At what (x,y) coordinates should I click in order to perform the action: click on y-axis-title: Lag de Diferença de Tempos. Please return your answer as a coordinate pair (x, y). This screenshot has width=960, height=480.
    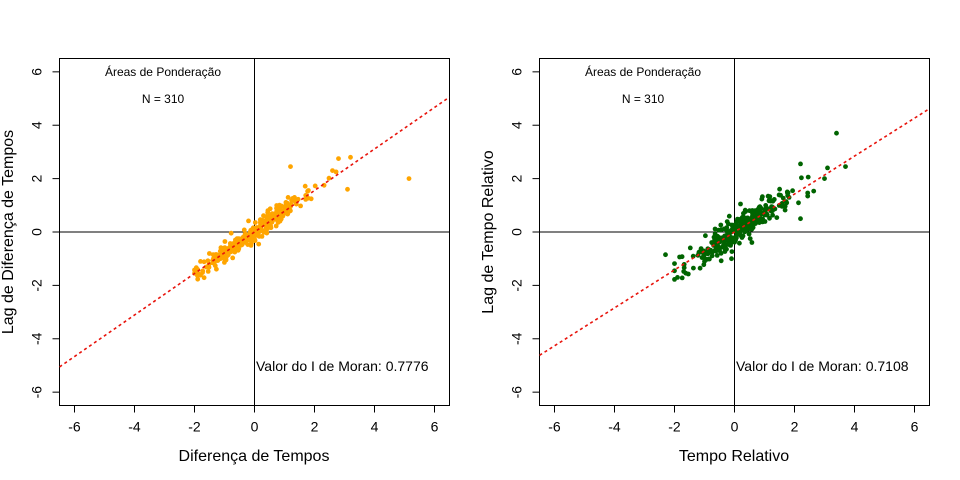
    Looking at the image, I should click on (8, 232).